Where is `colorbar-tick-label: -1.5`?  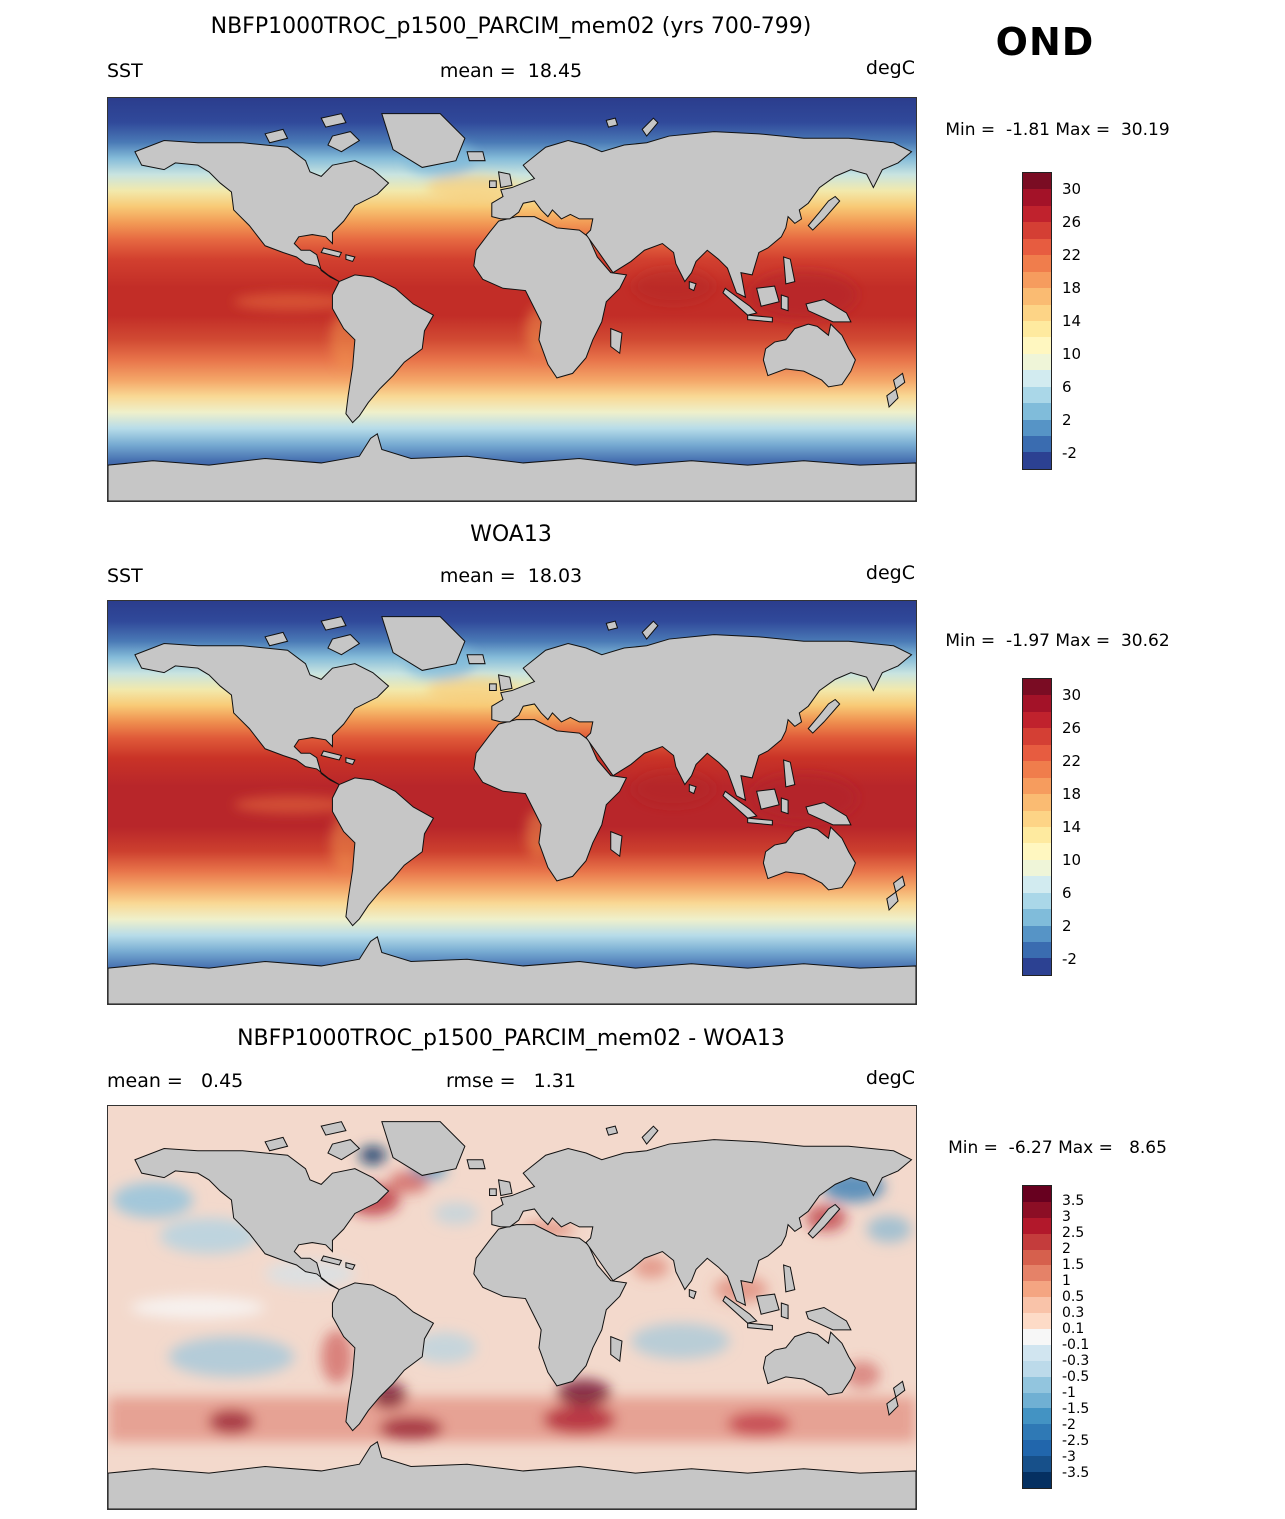 colorbar-tick-label: -1.5 is located at coordinates (1076, 1409).